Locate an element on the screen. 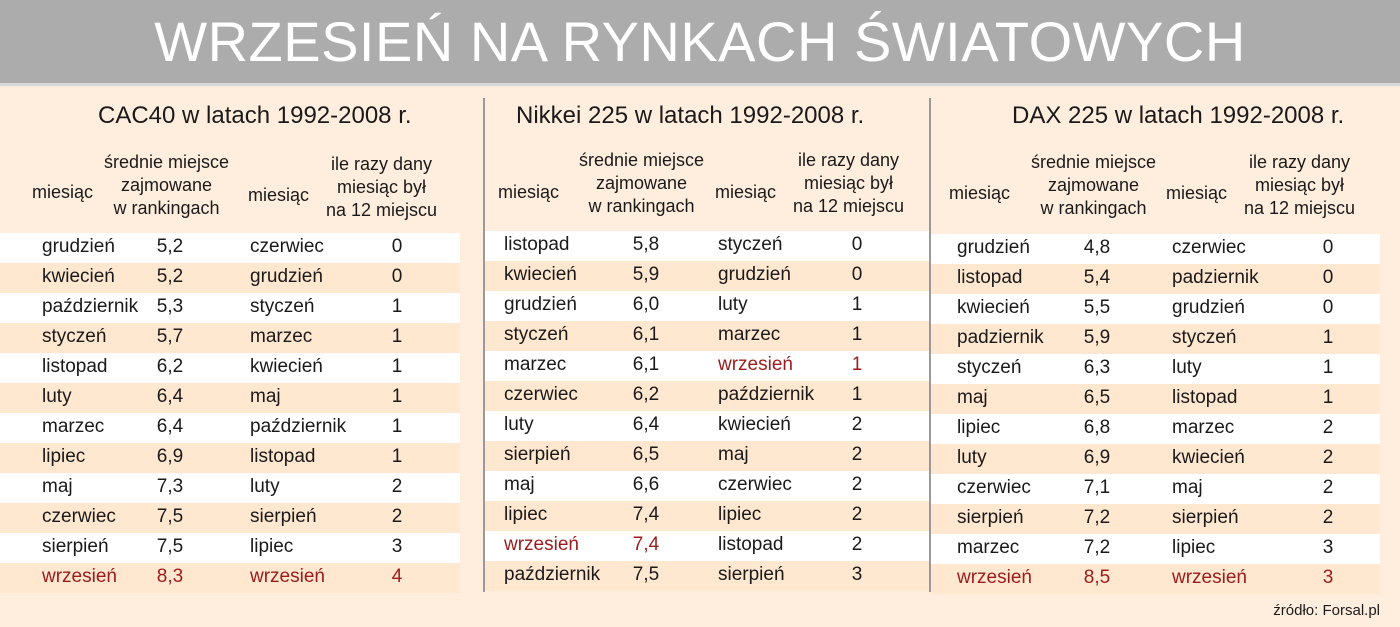  table-row: luty 6,9 kwiecień 2 is located at coordinates (1155, 459).